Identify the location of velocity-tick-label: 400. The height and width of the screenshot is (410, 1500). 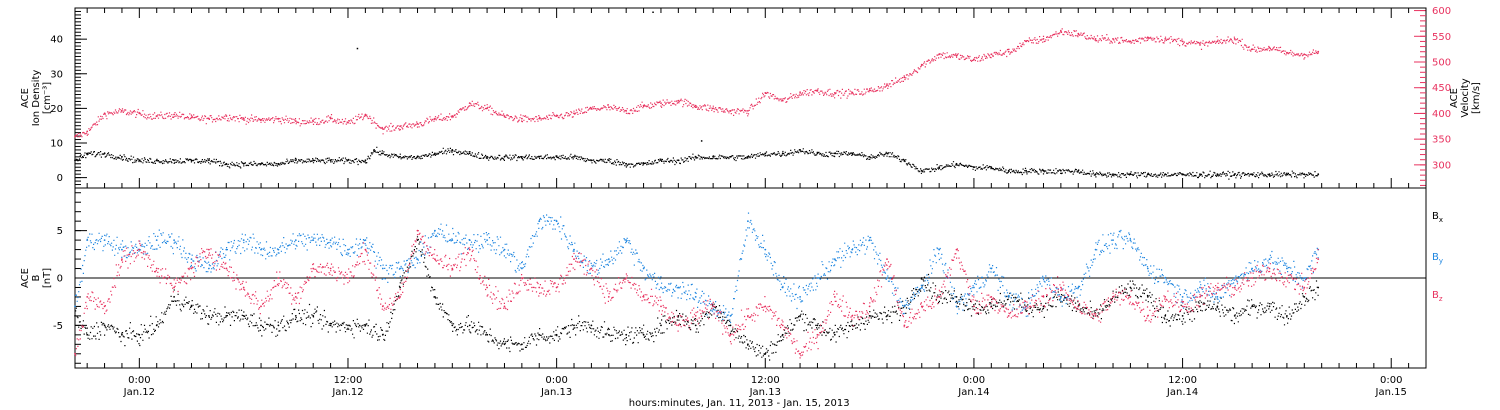
(1441, 114).